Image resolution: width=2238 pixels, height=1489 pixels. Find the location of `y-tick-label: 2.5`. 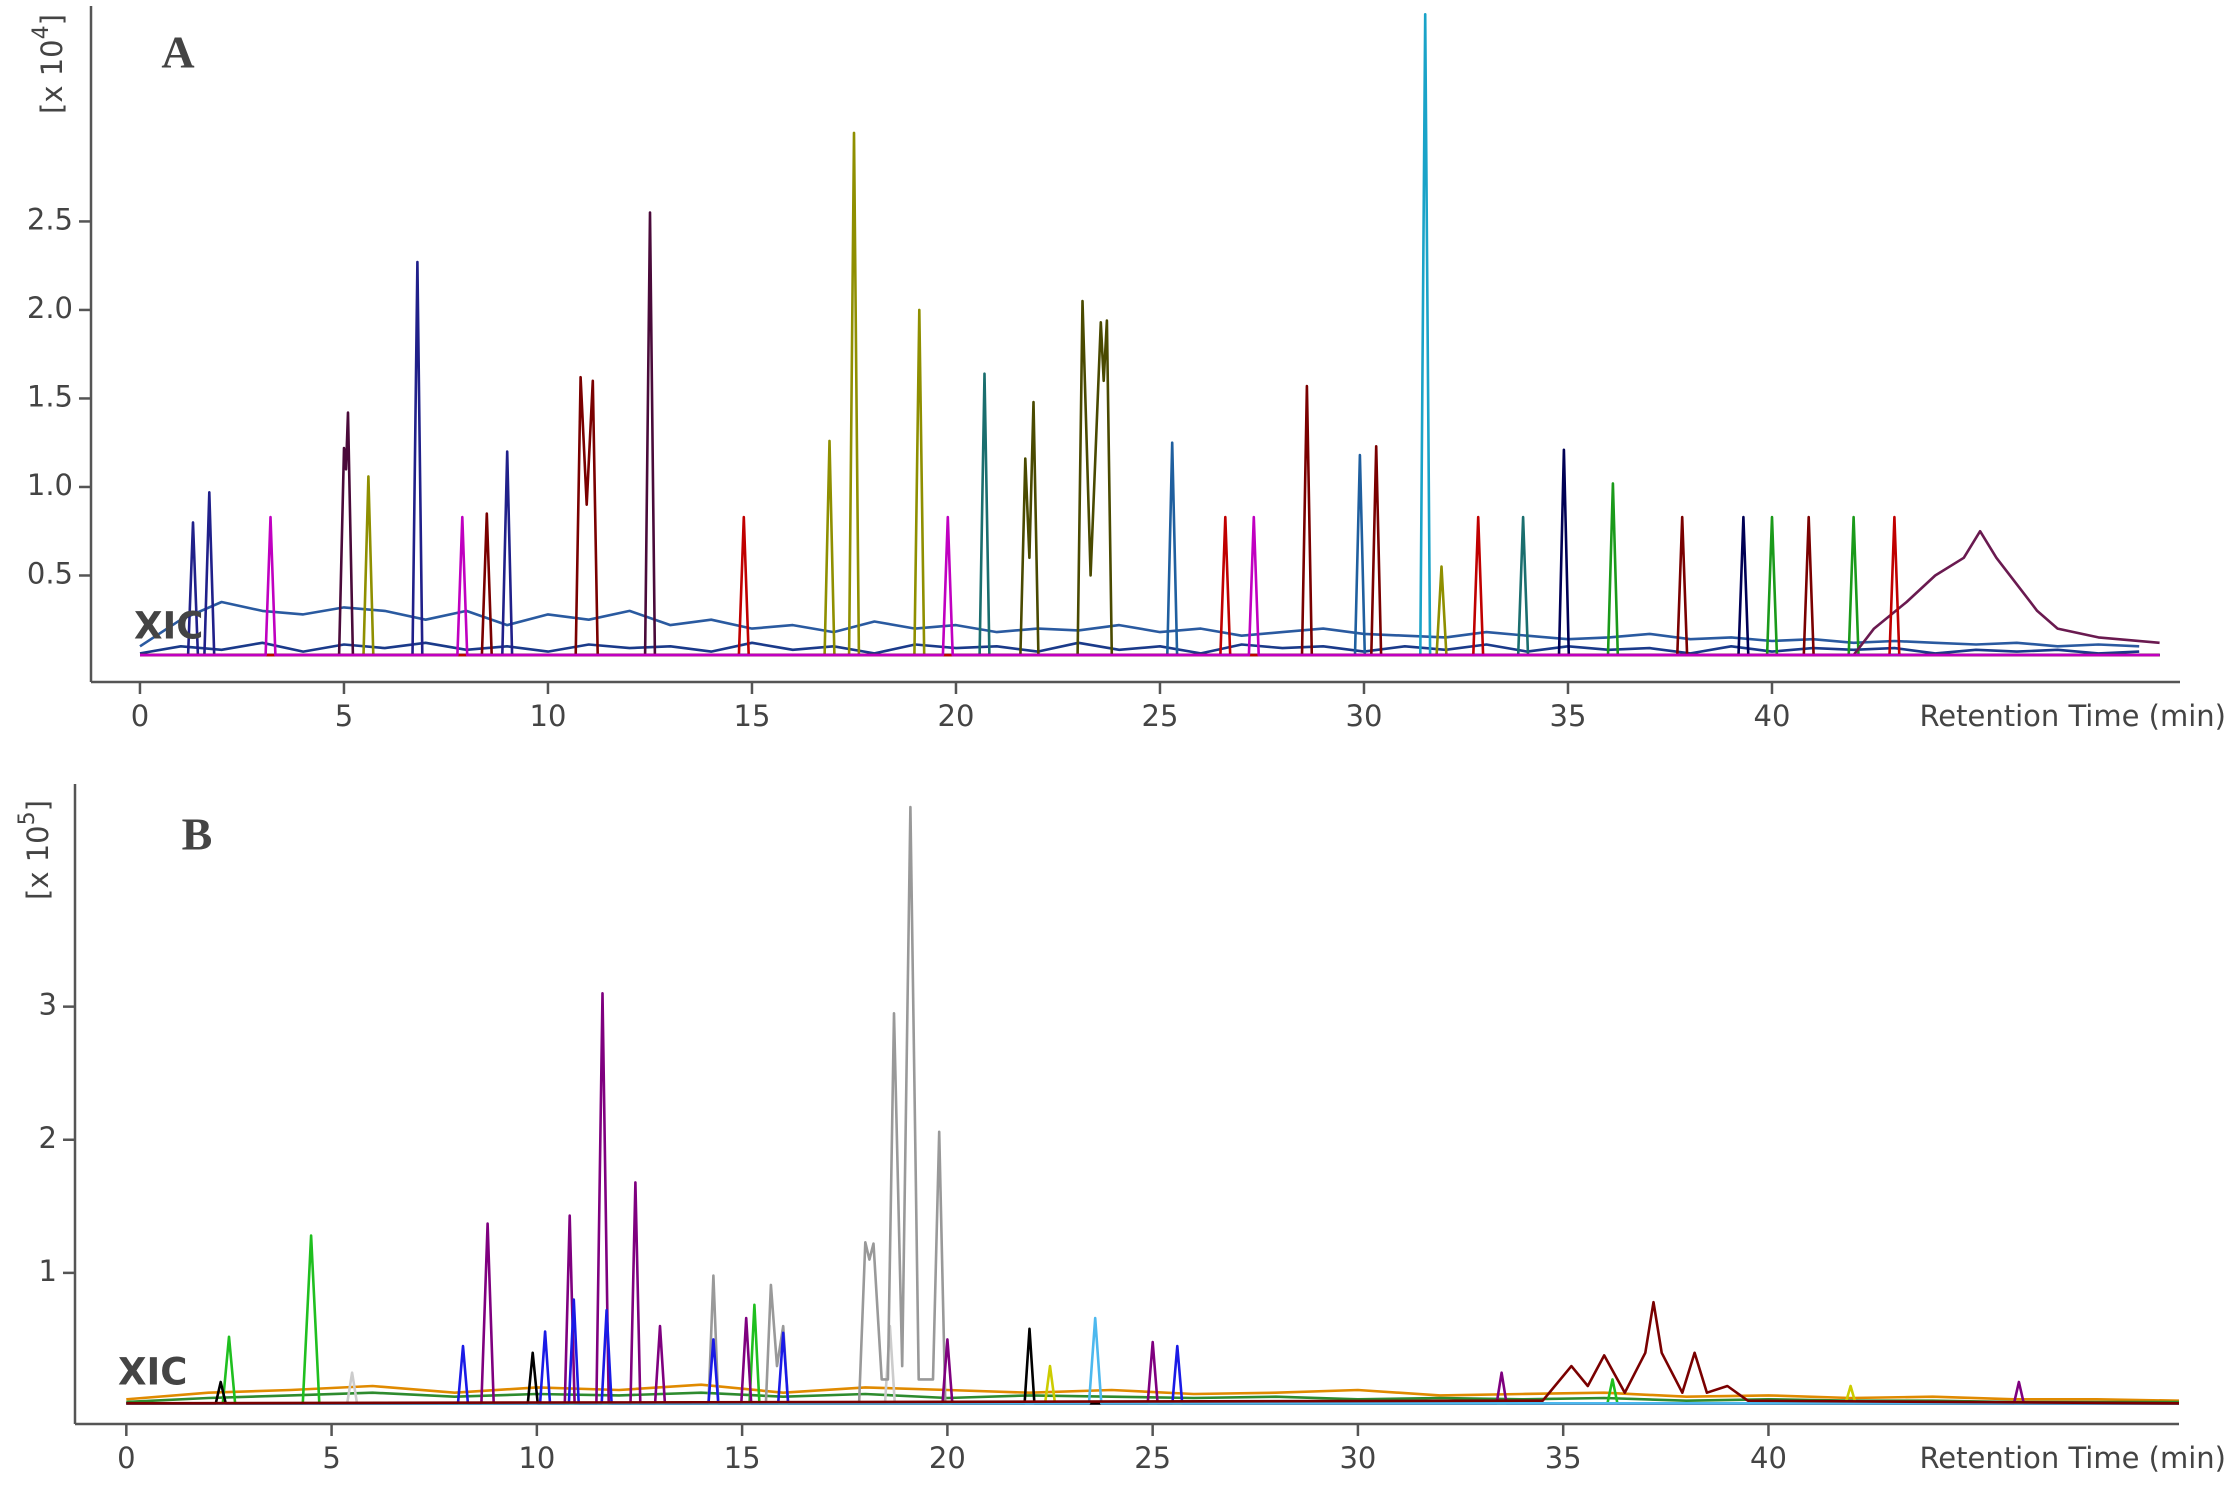

y-tick-label: 2.5 is located at coordinates (50, 219).